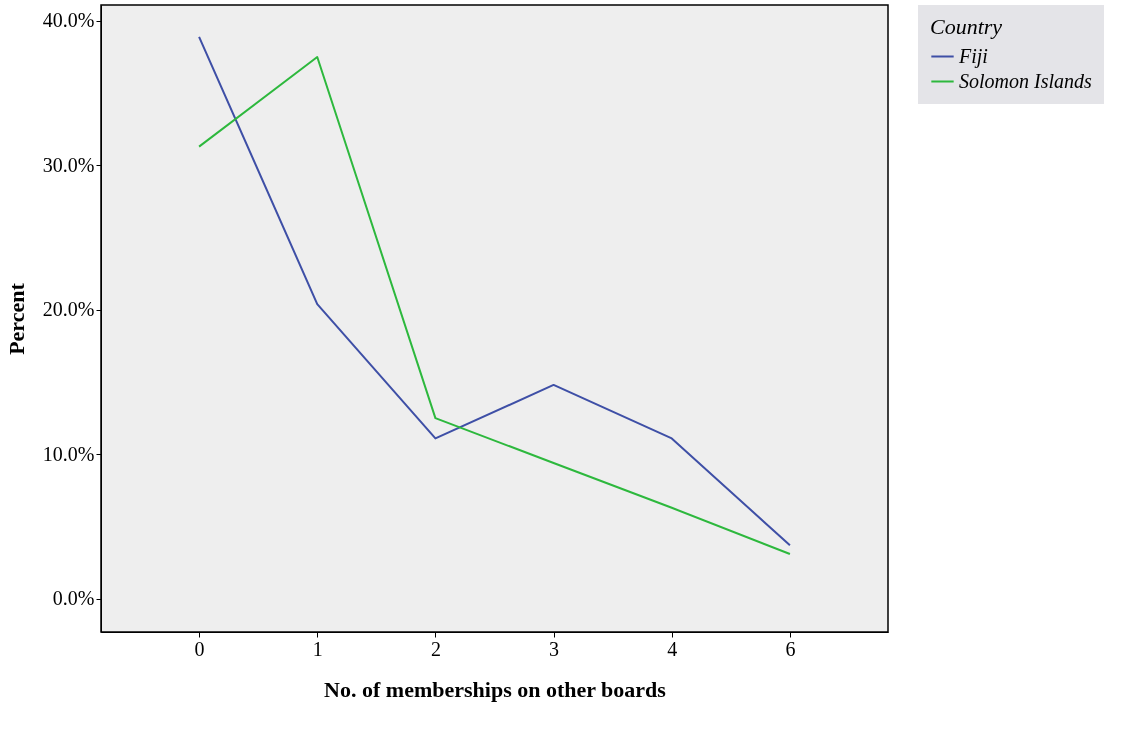  Describe the element at coordinates (68, 453) in the screenshot. I see `y-tick-label: 10.0%` at that location.